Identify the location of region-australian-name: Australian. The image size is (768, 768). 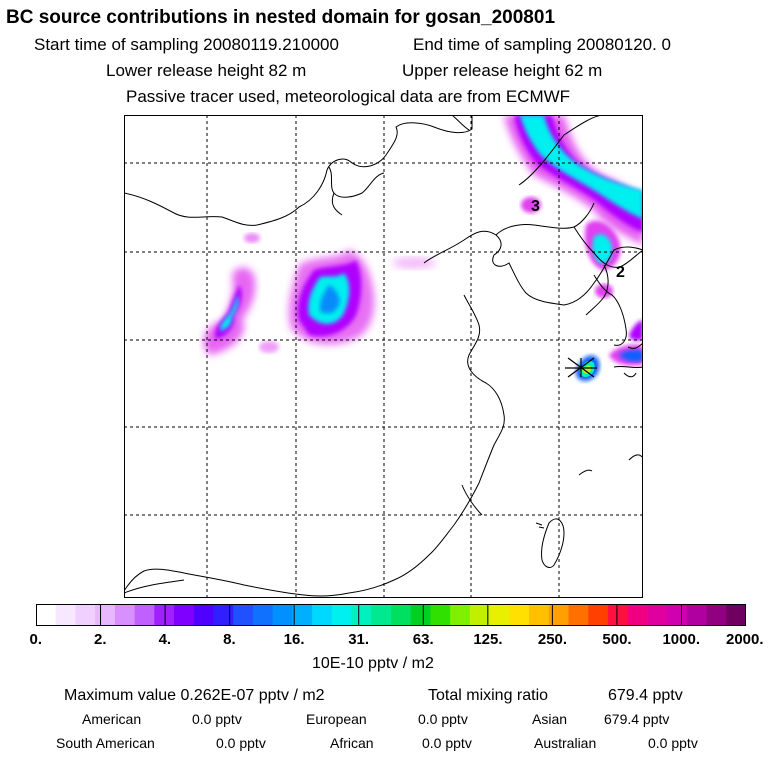
(565, 743).